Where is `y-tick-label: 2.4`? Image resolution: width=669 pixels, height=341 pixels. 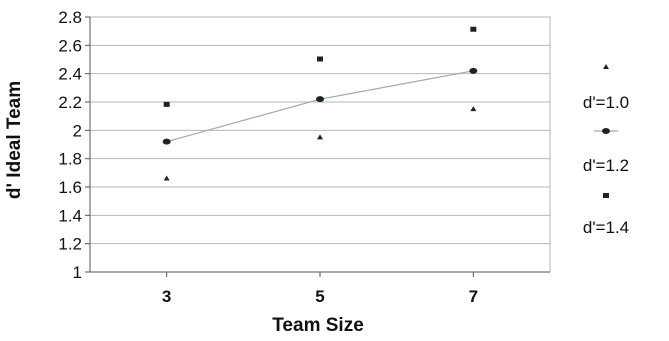
y-tick-label: 2.4 is located at coordinates (70, 74).